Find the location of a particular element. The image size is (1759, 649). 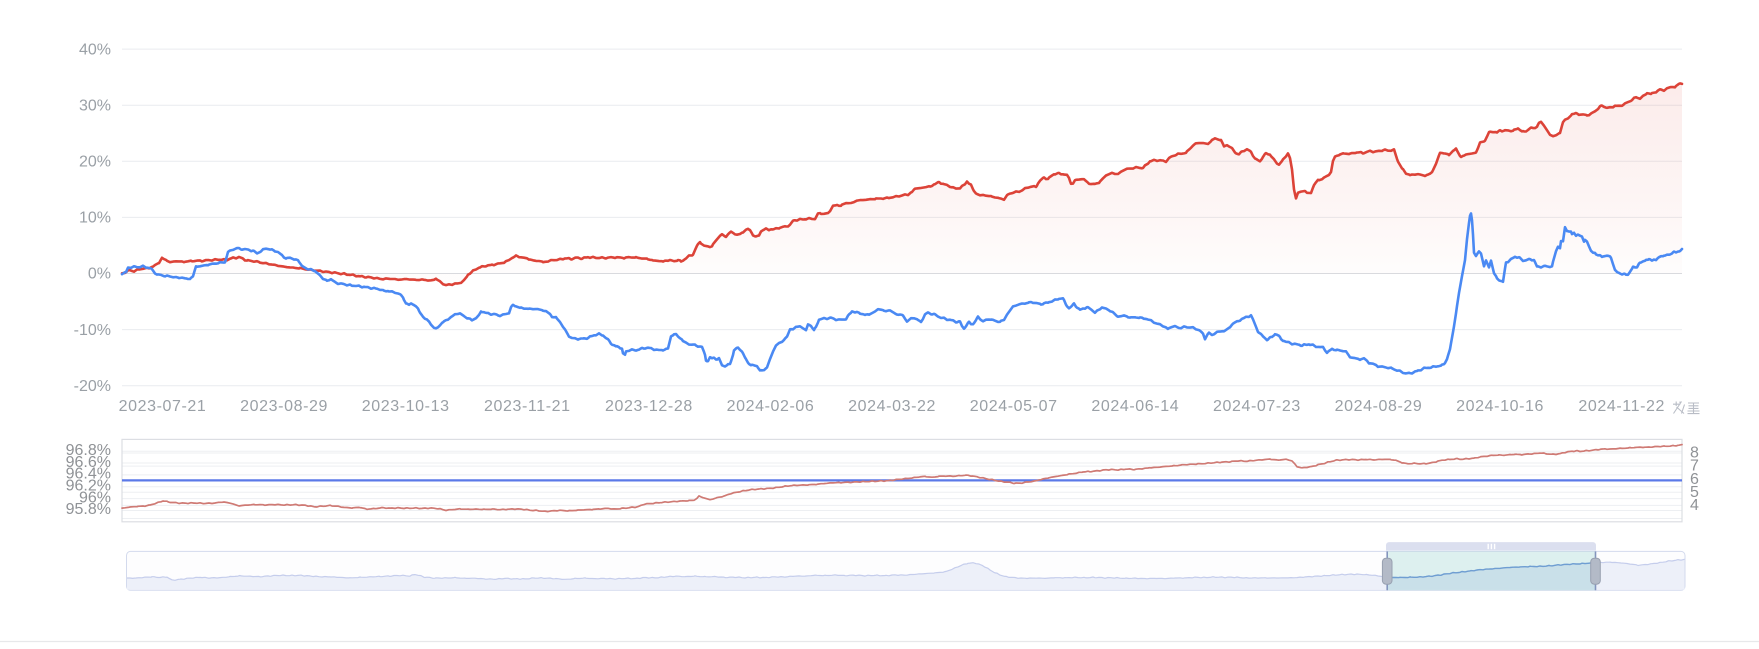

svg-text: 40% is located at coordinates (95, 49).